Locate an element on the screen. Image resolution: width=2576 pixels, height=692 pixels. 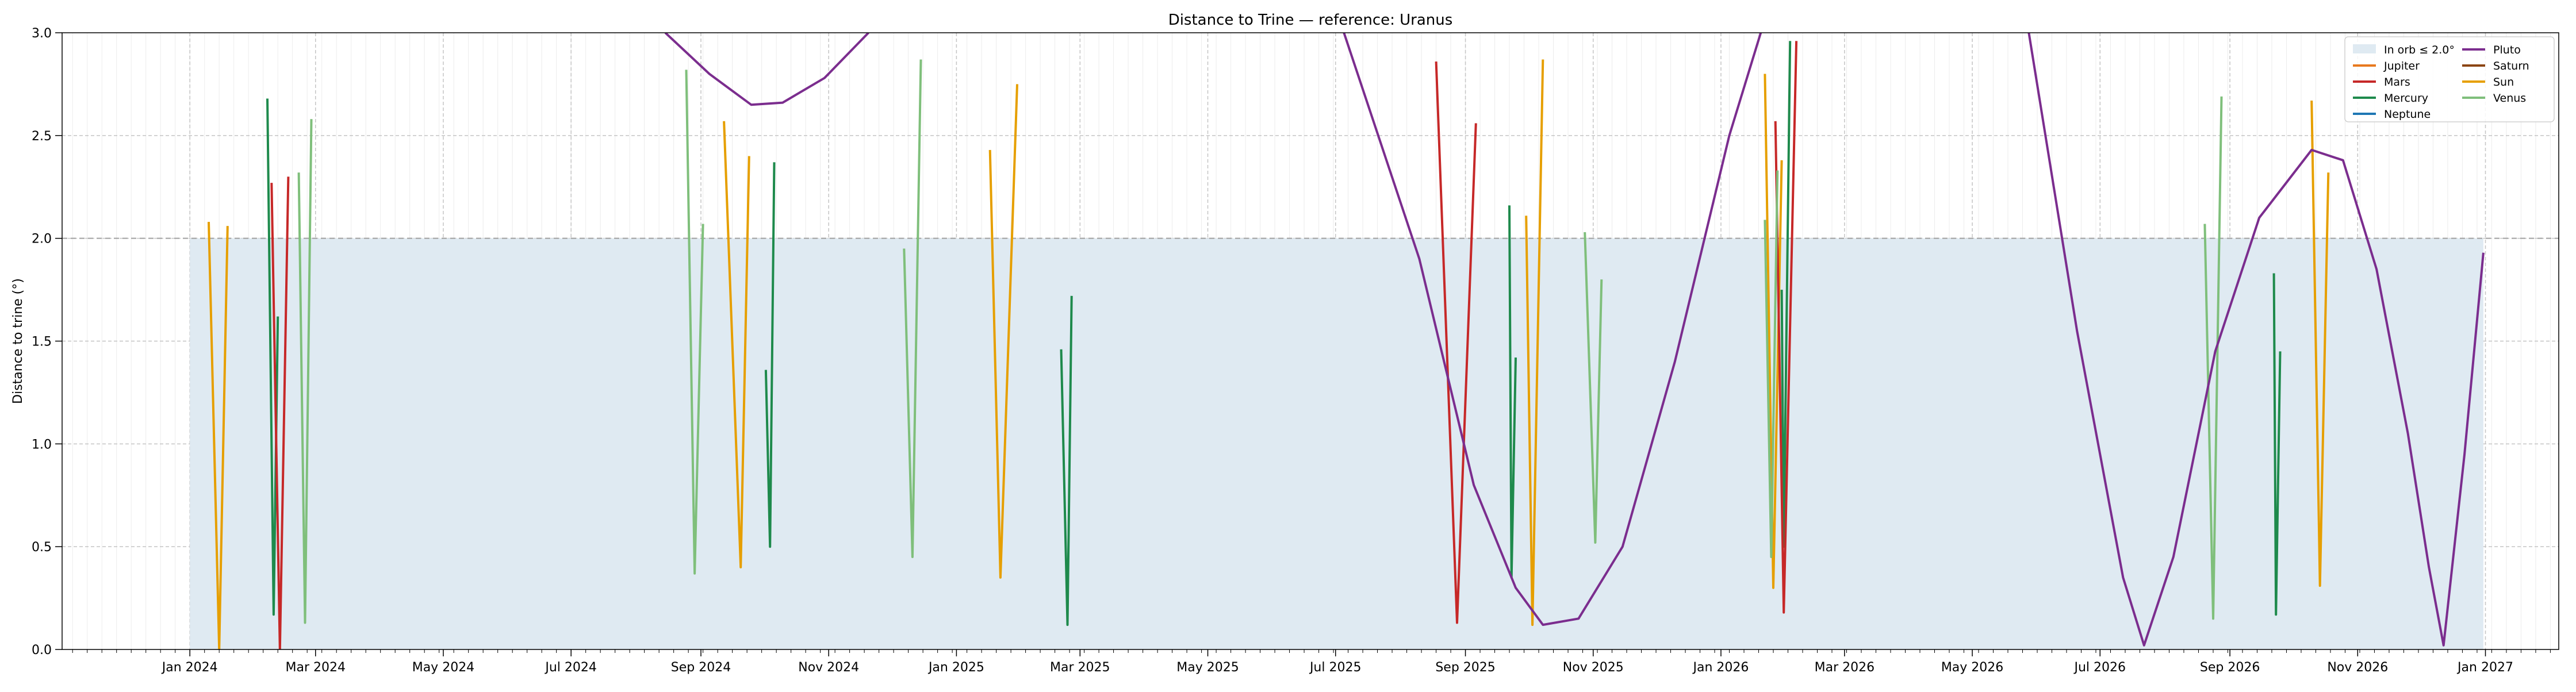
x-tick-label: Nov 2026 is located at coordinates (2357, 667).